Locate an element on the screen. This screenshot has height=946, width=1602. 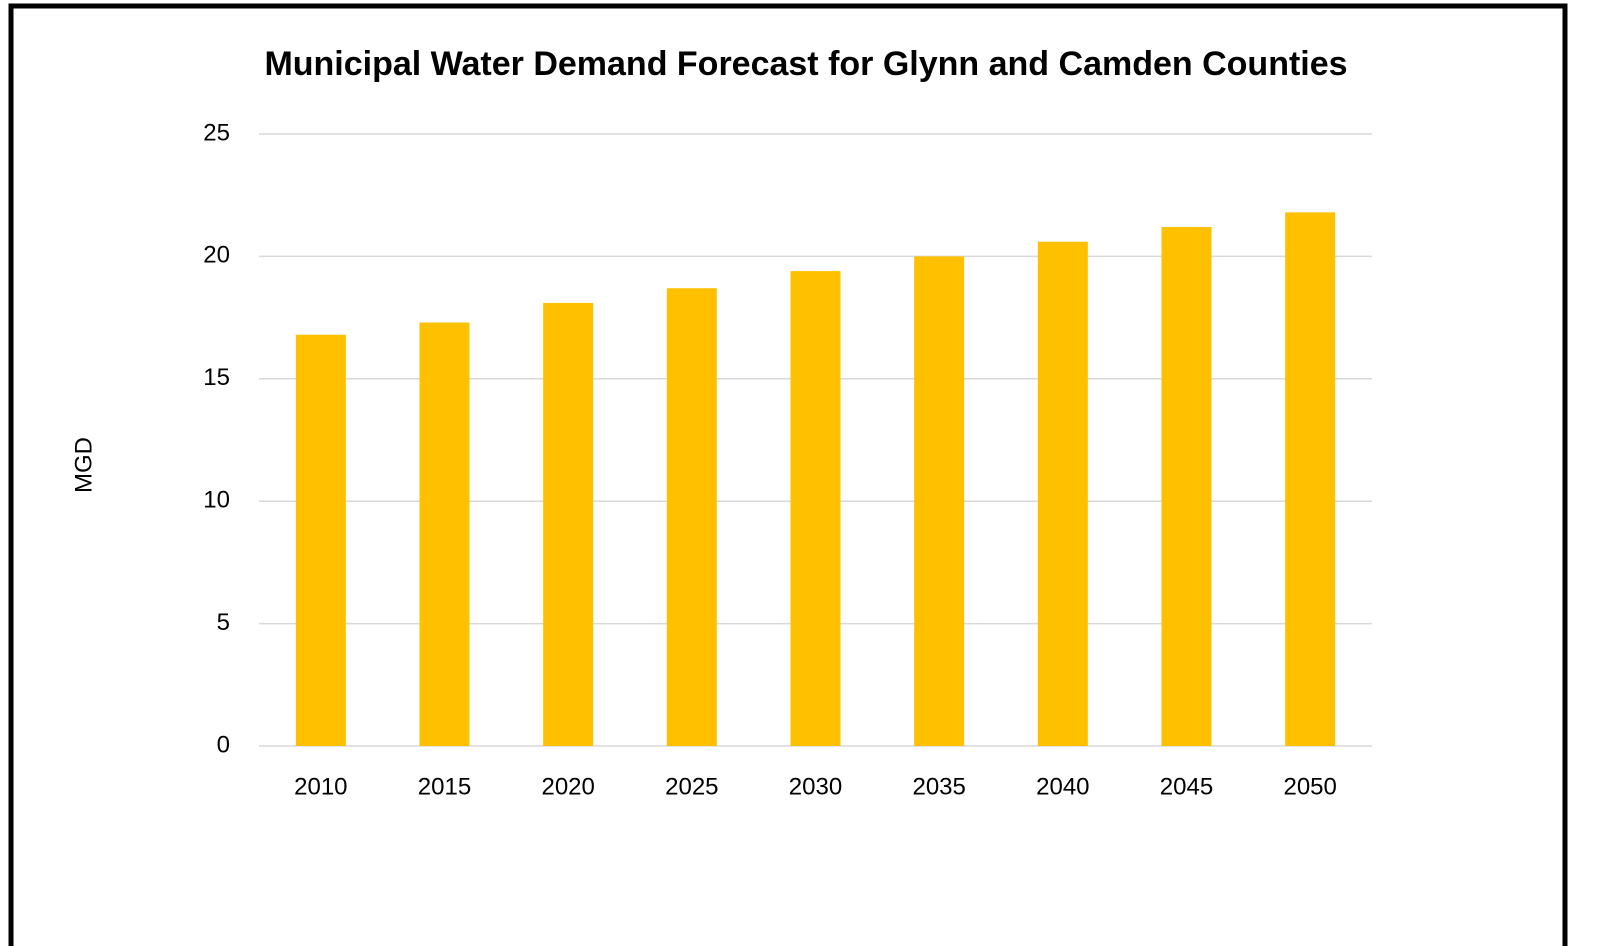
y-tick-label: 5 is located at coordinates (223, 622).